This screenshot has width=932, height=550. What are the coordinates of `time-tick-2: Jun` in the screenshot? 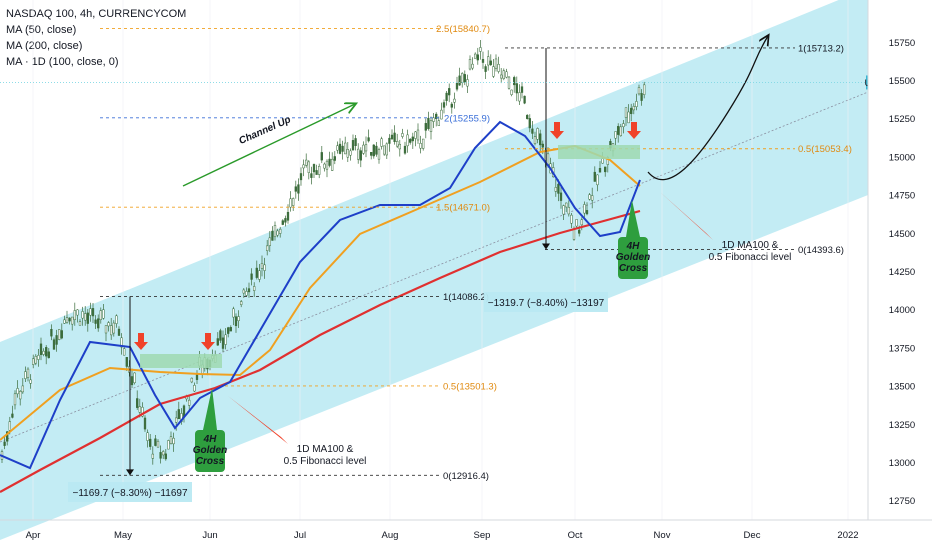 It's located at (209, 535).